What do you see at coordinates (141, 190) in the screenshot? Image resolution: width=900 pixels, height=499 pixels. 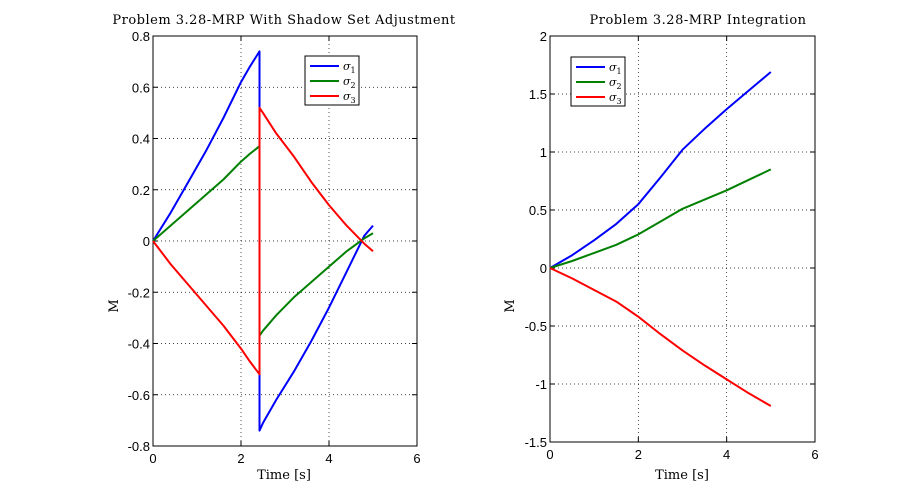 I see `left-y-tick-label: 0.2` at bounding box center [141, 190].